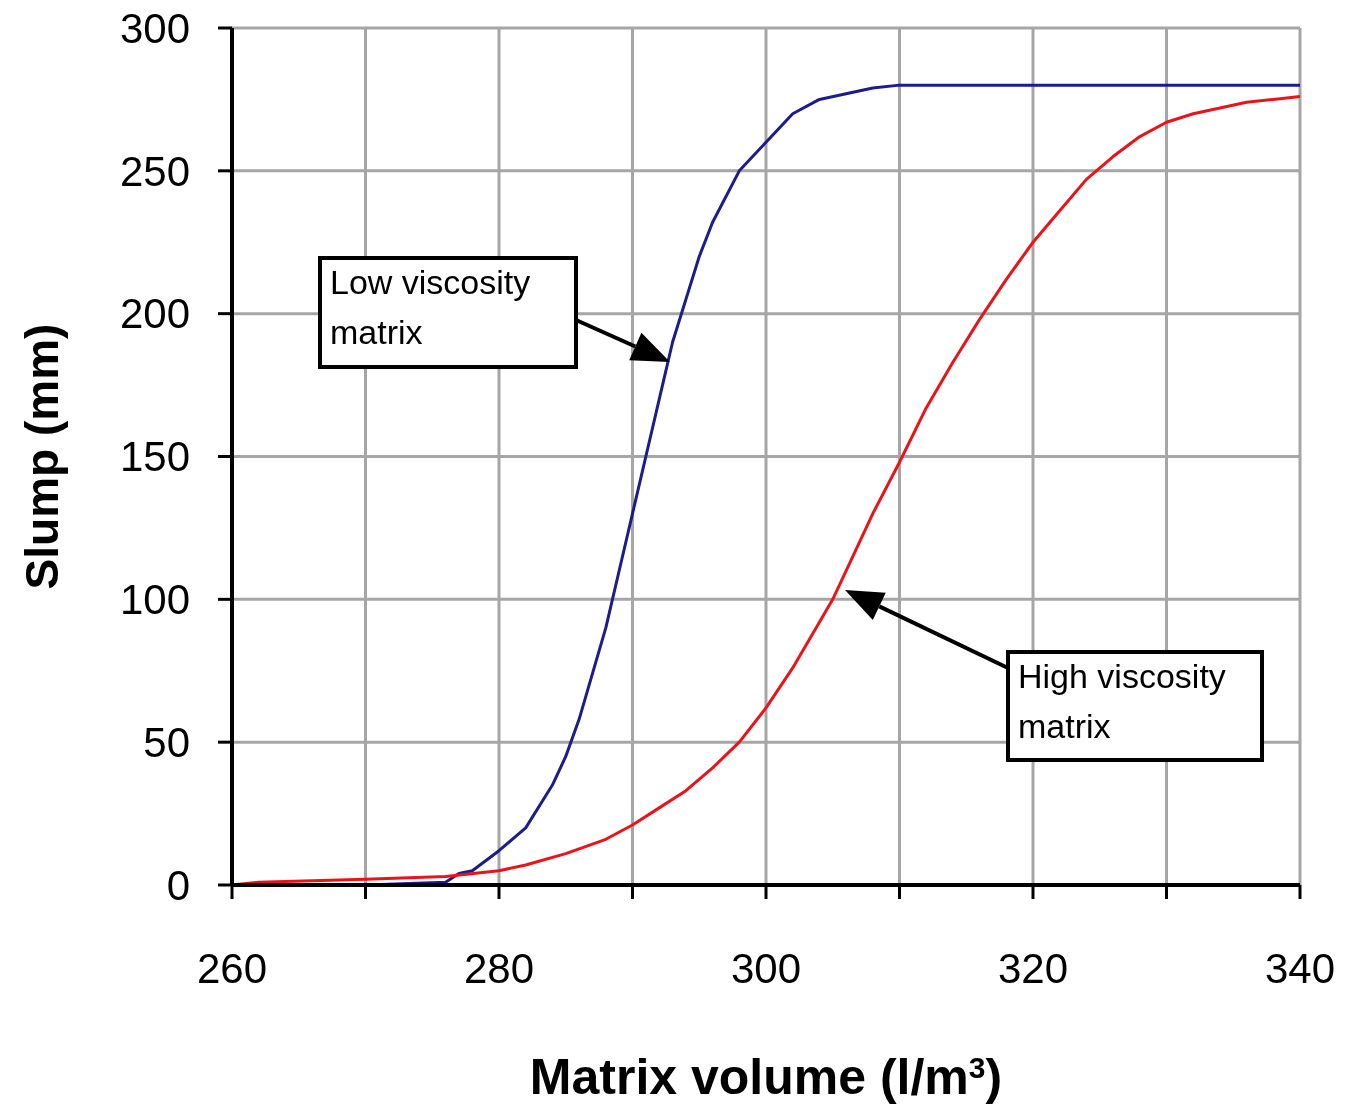  What do you see at coordinates (166, 742) in the screenshot?
I see `y-tick-label: 50` at bounding box center [166, 742].